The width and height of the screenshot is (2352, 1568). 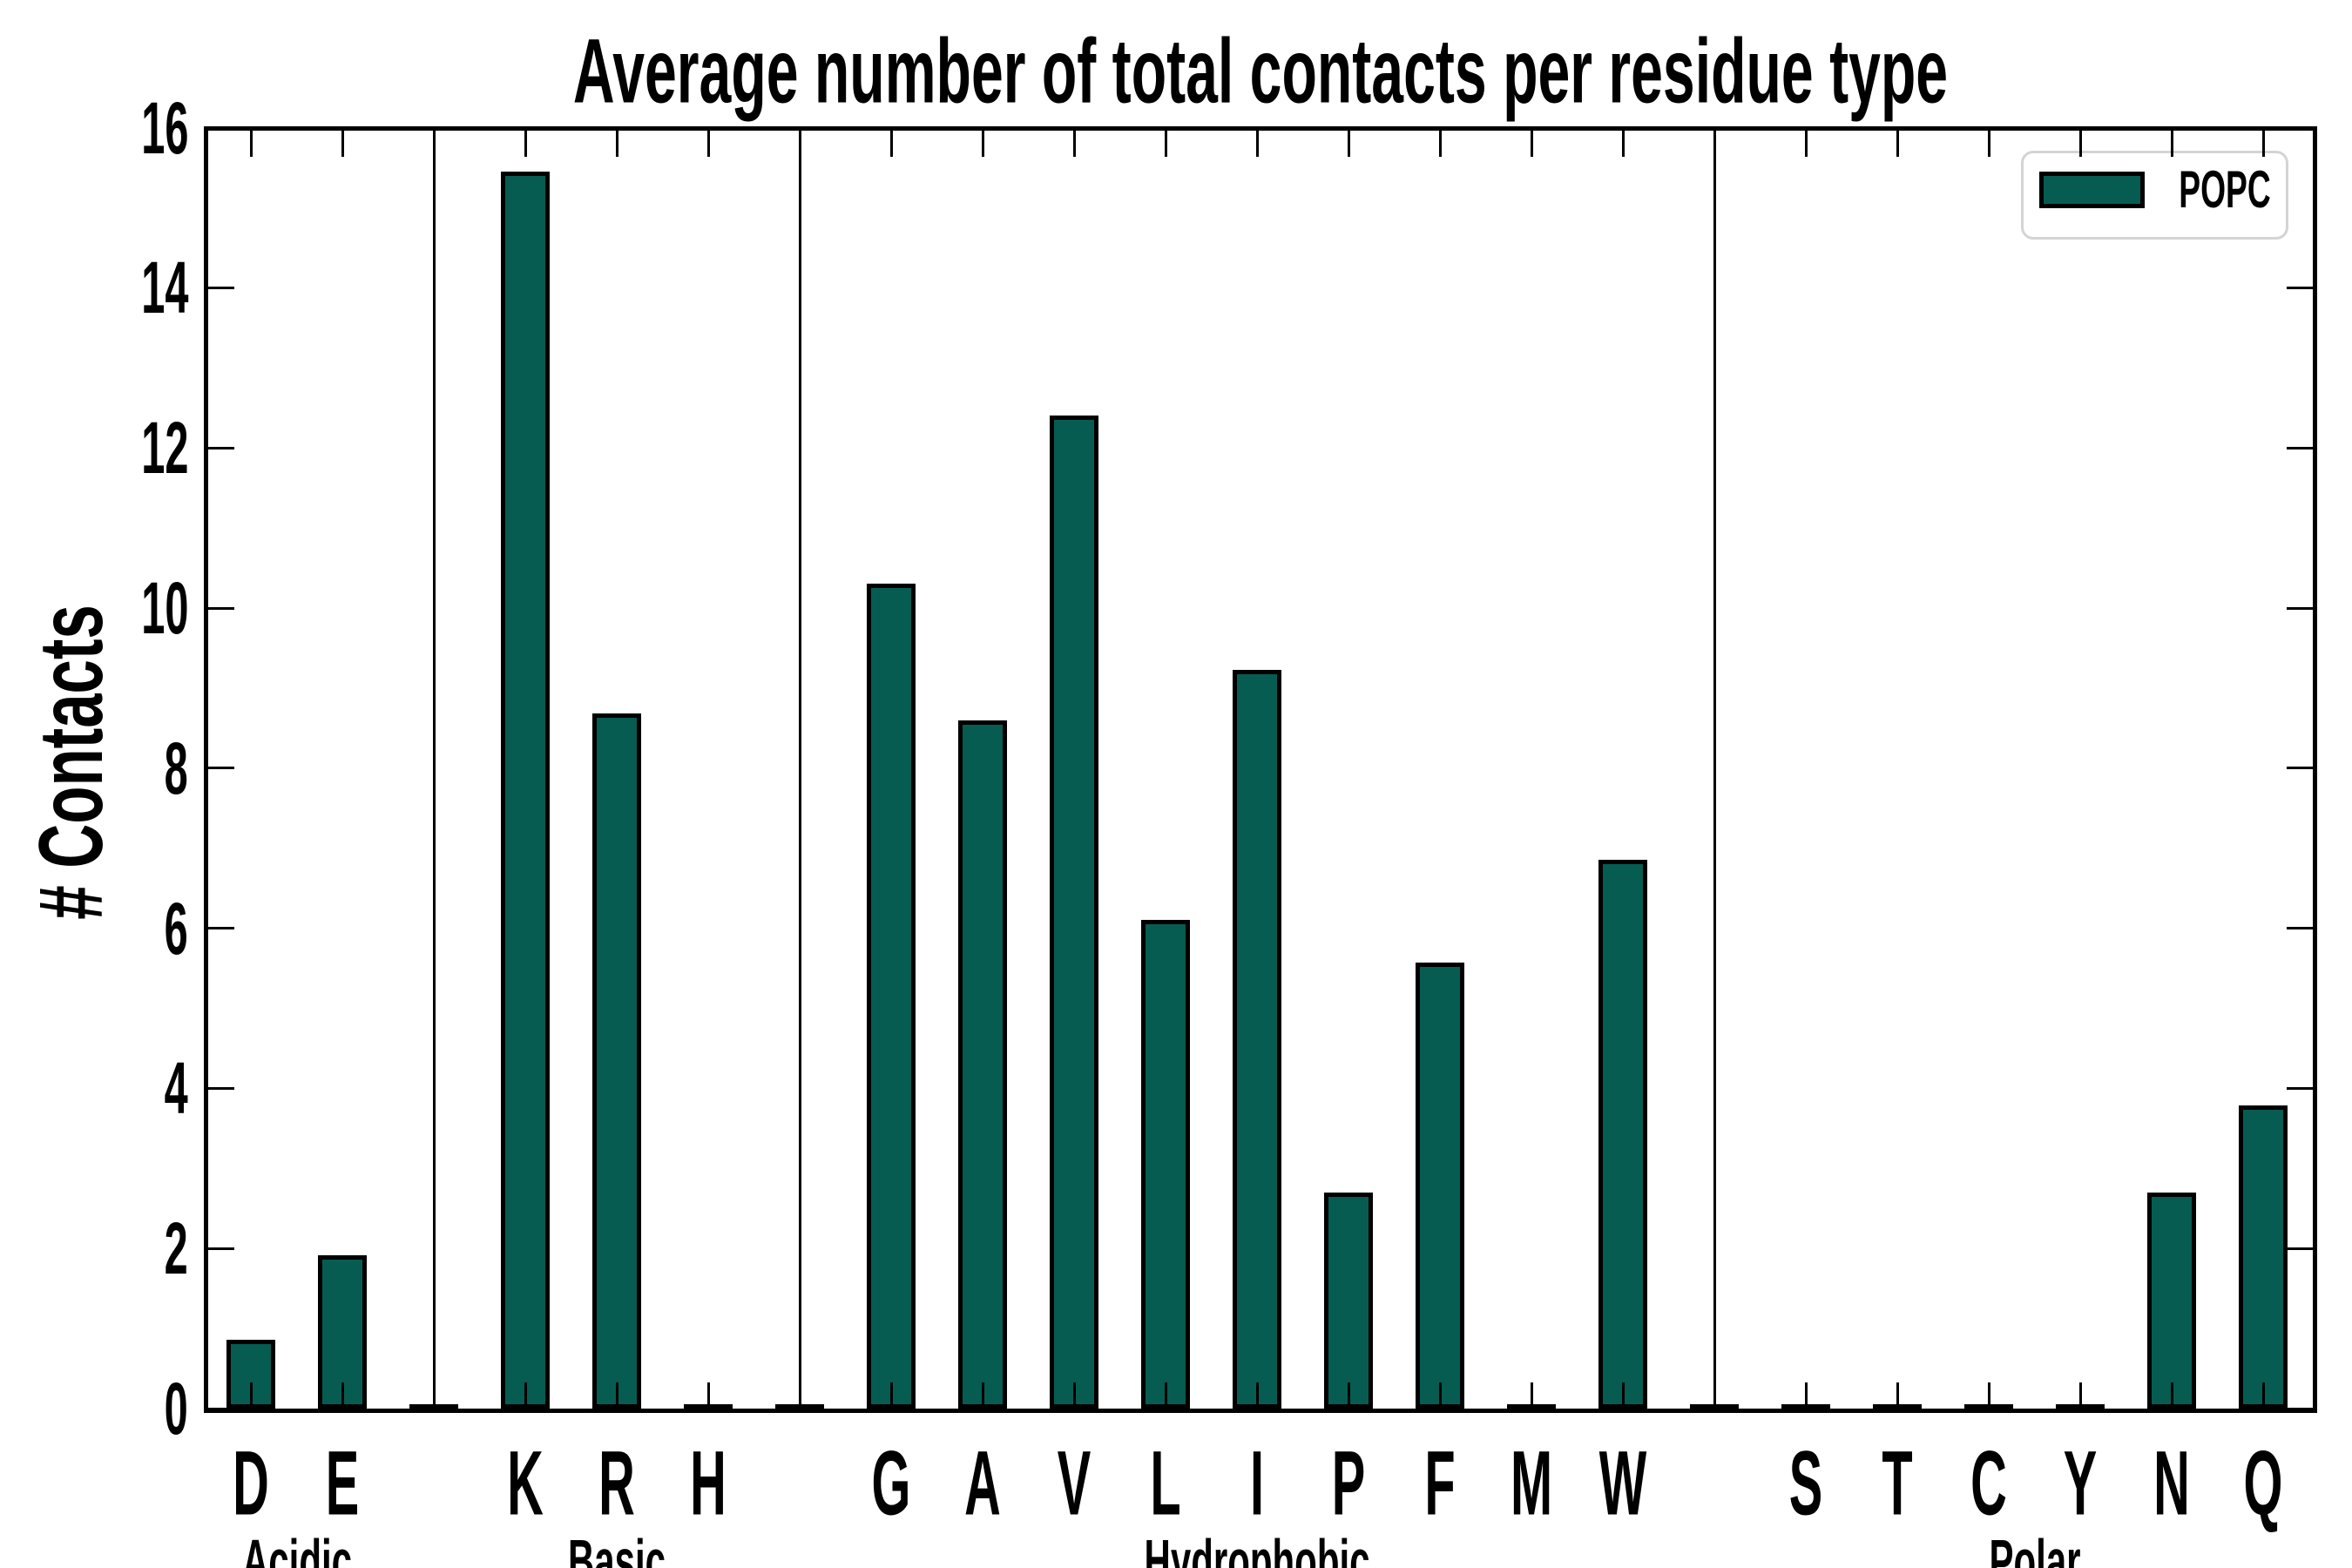 I want to click on bar-R, so click(x=616, y=1061).